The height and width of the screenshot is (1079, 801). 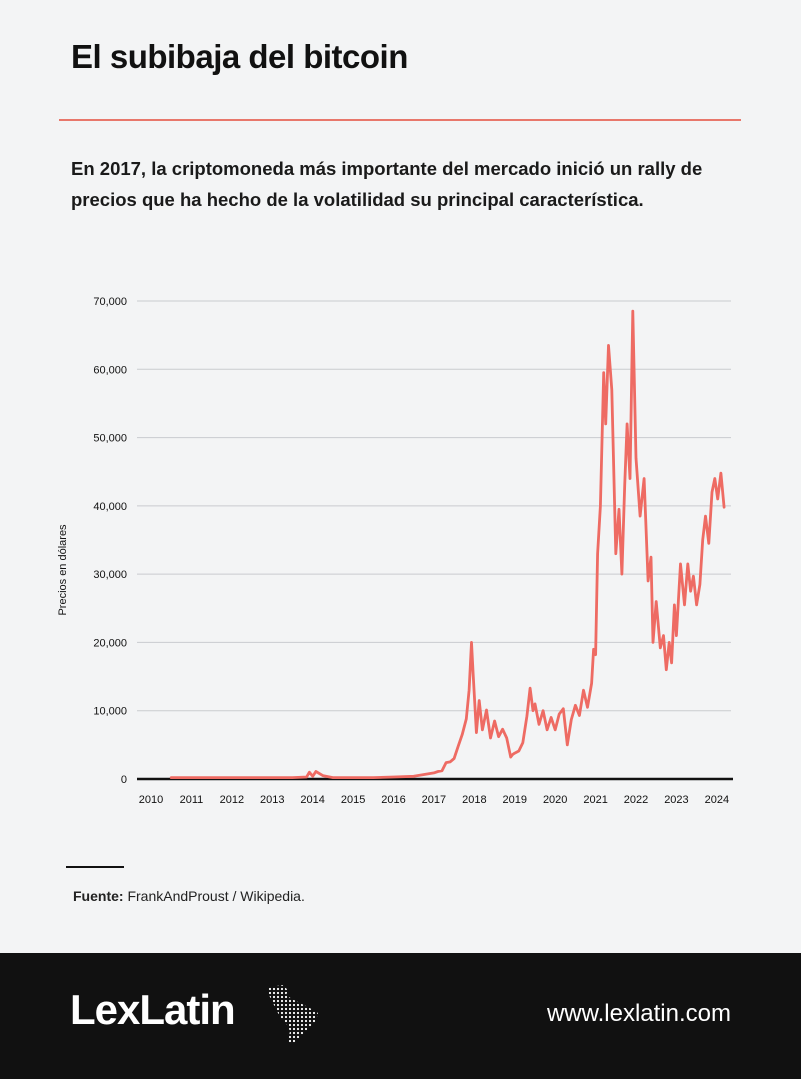 What do you see at coordinates (110, 575) in the screenshot?
I see `y-tick-label: 30,000` at bounding box center [110, 575].